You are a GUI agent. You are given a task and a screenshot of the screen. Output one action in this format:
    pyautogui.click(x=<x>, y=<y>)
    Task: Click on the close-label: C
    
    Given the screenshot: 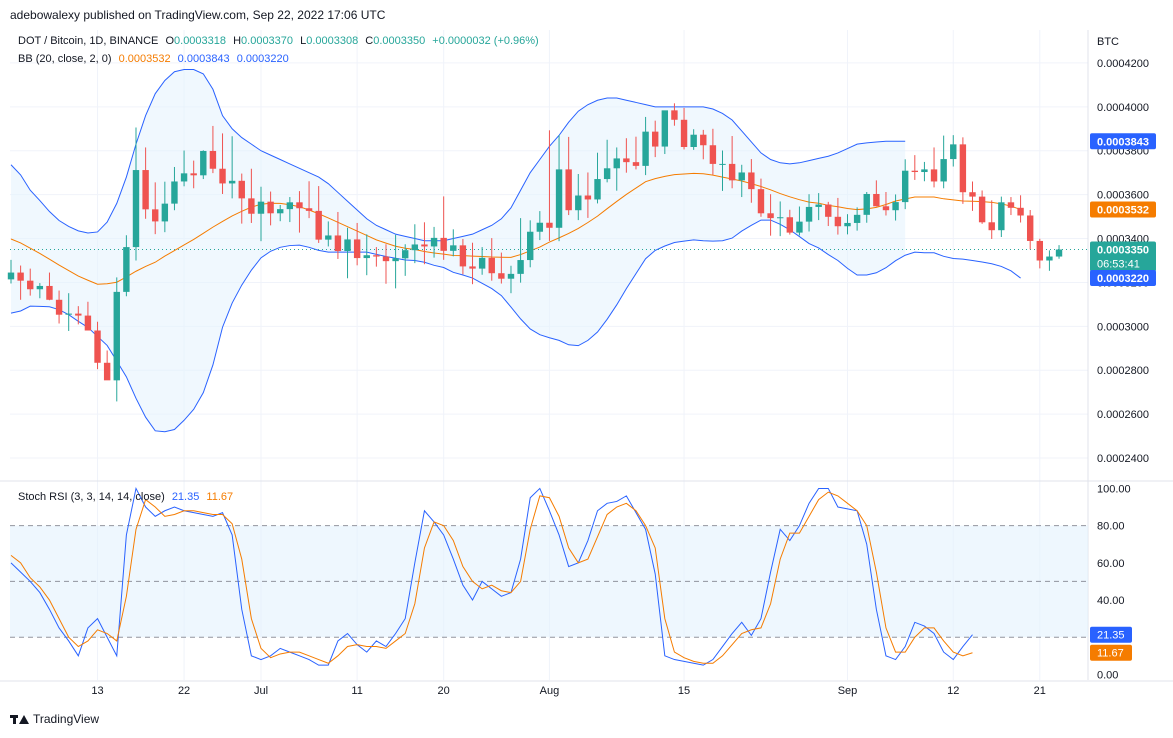 What is the action you would take?
    pyautogui.click(x=369, y=41)
    